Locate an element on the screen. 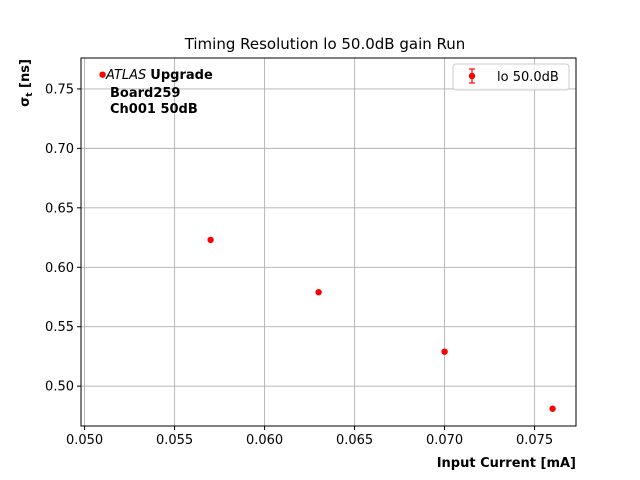 The width and height of the screenshot is (640, 480). y-axis-label: σt [ns] is located at coordinates (26, 83).